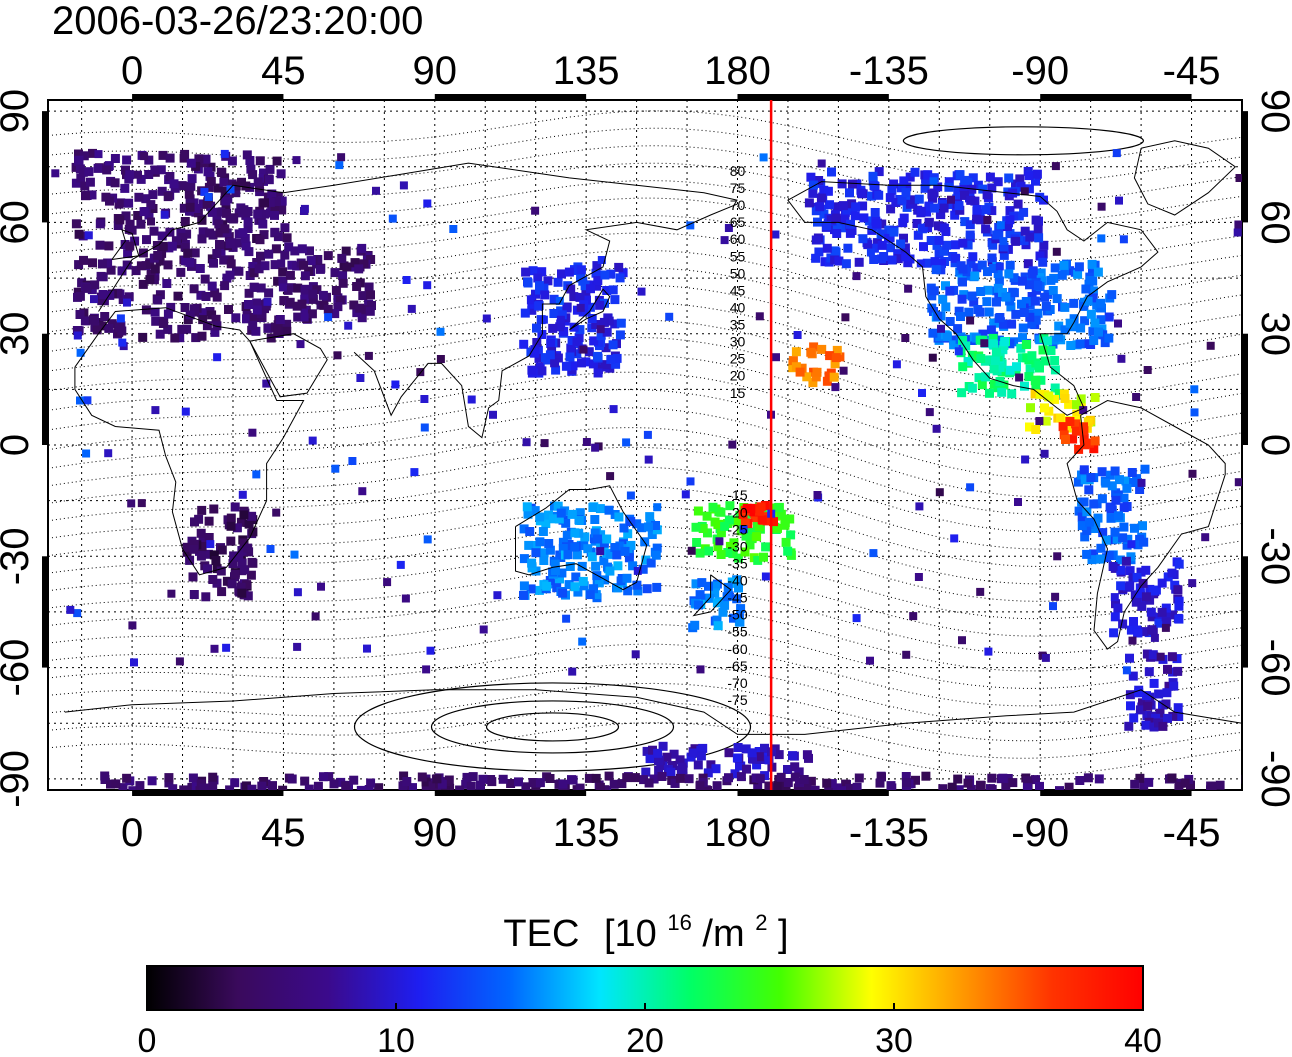 This screenshot has width=1292, height=1057. I want to click on top-lon-tick-label: -45, so click(1192, 71).